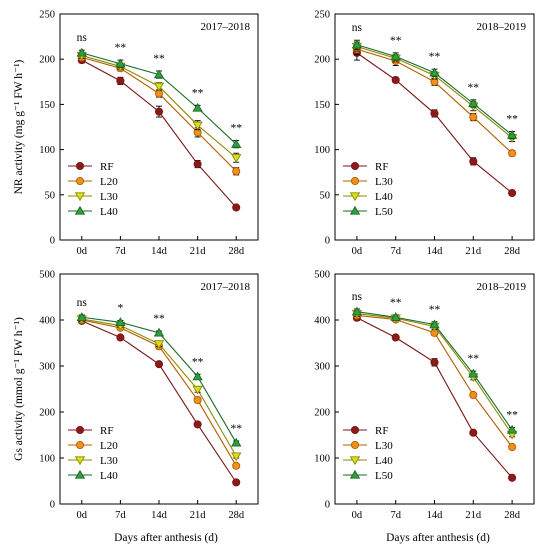 The width and height of the screenshot is (549, 550). I want to click on legend-label: L20, so click(109, 182).